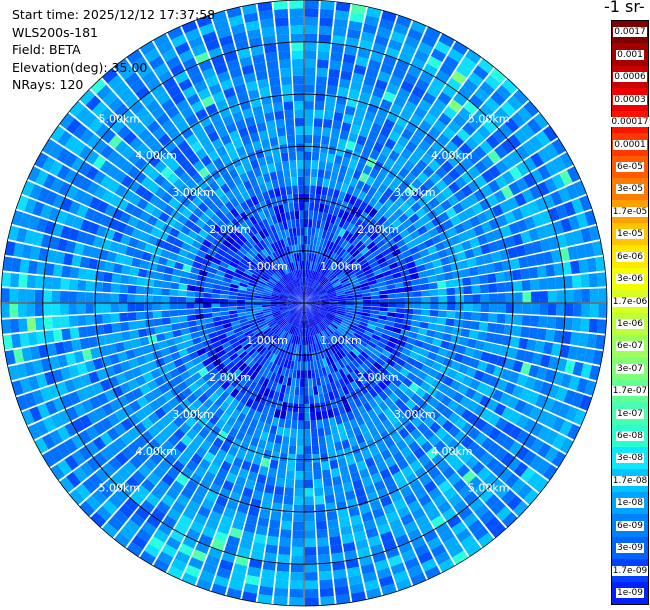  Describe the element at coordinates (630, 122) in the screenshot. I see `colorbar-cell: 0.00017` at that location.